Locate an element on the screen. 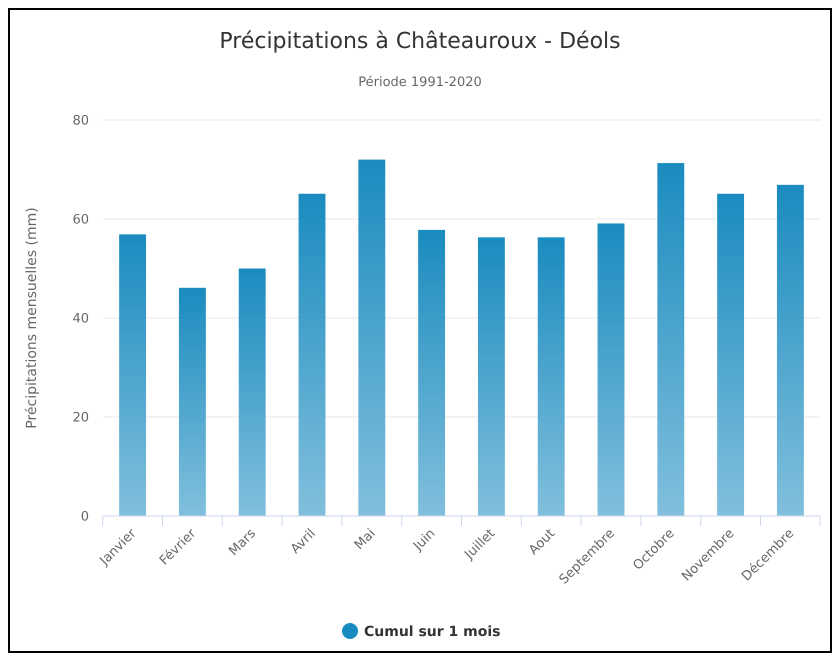 This screenshot has height=661, width=840. chart-title: Précipitations à Châteauroux - Déols is located at coordinates (420, 41).